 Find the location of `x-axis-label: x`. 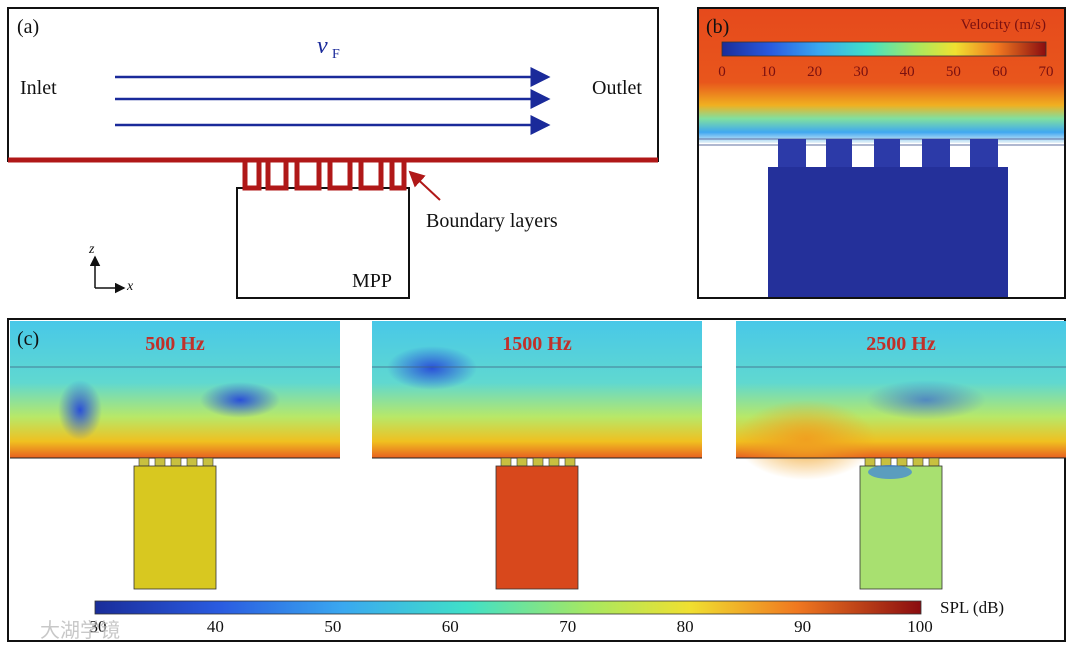

x-axis-label: x is located at coordinates (130, 286).